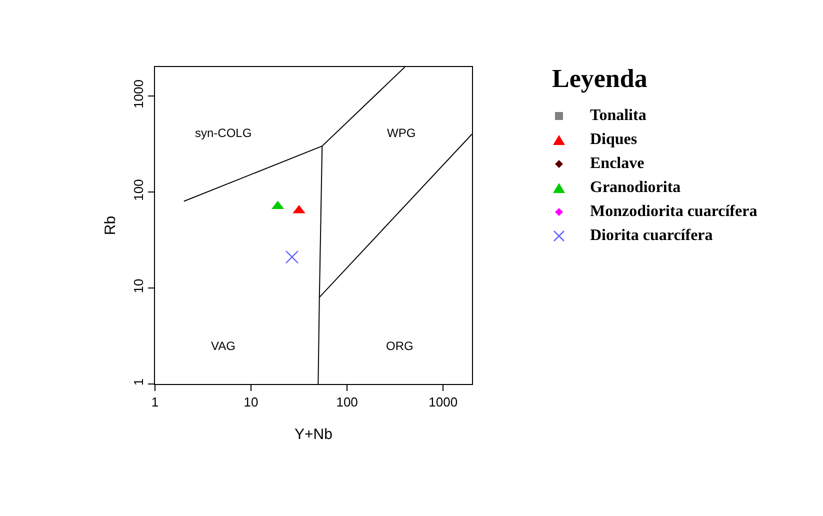 This screenshot has height=516, width=823. What do you see at coordinates (600, 79) in the screenshot?
I see `legend-title: Leyenda` at bounding box center [600, 79].